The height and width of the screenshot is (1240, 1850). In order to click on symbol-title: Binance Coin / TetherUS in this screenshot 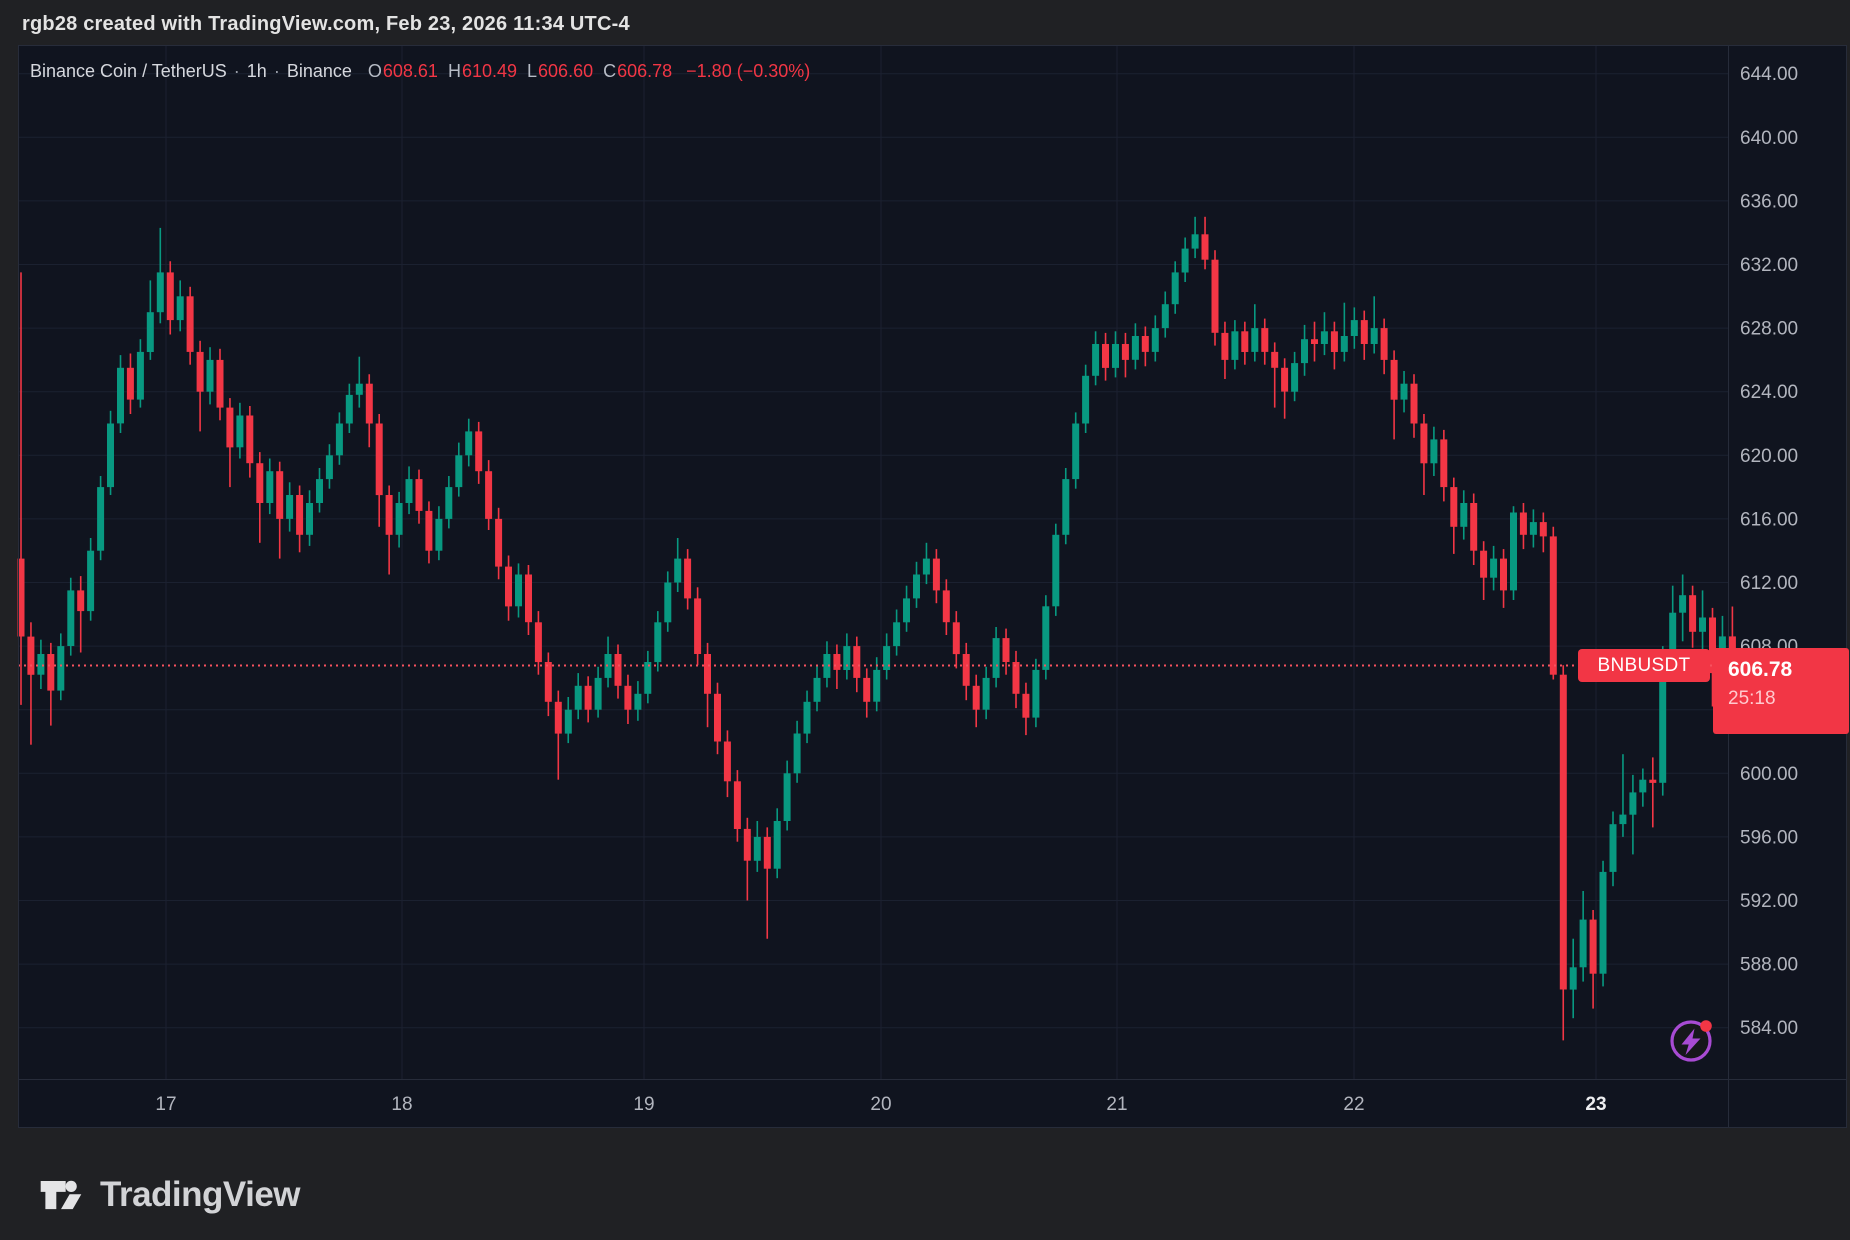, I will do `click(128, 71)`.